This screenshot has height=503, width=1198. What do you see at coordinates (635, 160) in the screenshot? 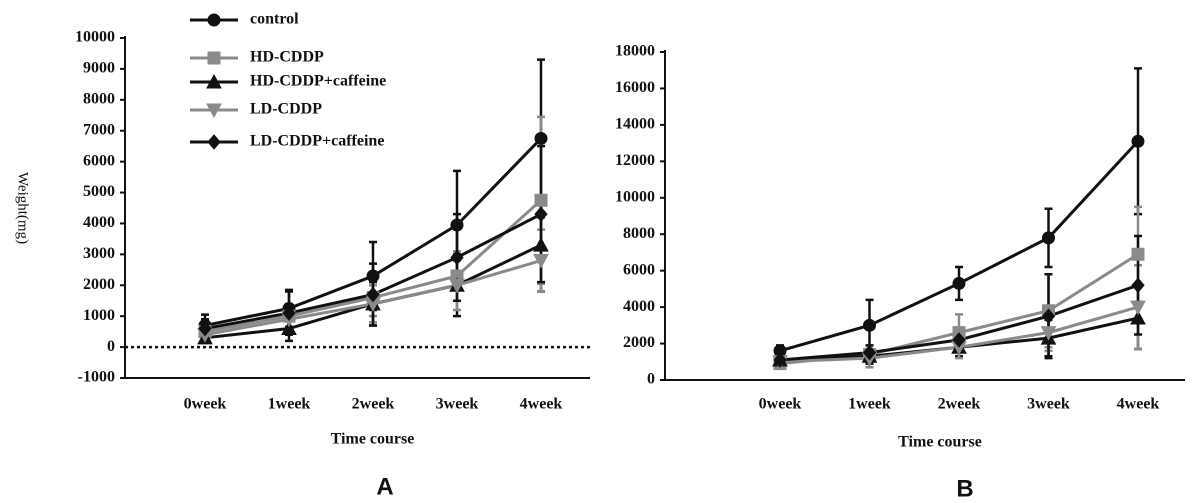
I see `y-tick-label: 12000` at bounding box center [635, 160].